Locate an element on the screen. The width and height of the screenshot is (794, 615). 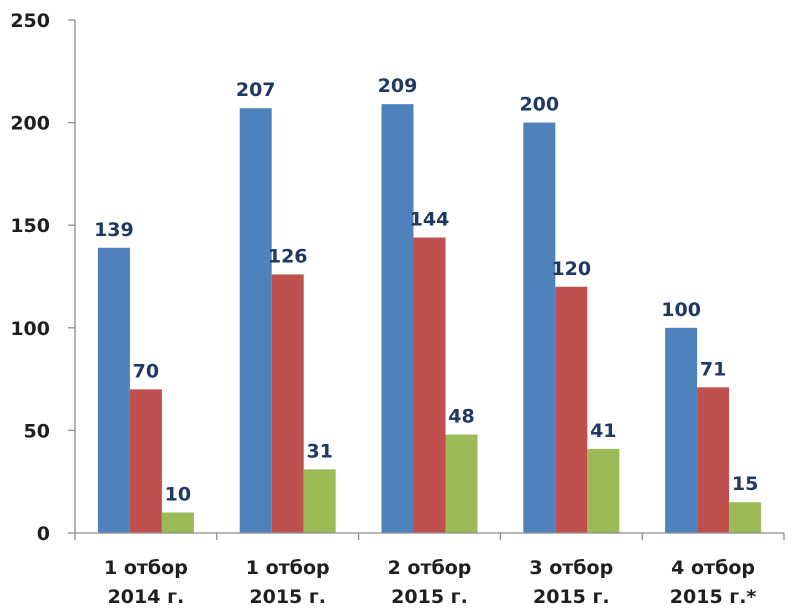
data-label: 200 is located at coordinates (539, 105).